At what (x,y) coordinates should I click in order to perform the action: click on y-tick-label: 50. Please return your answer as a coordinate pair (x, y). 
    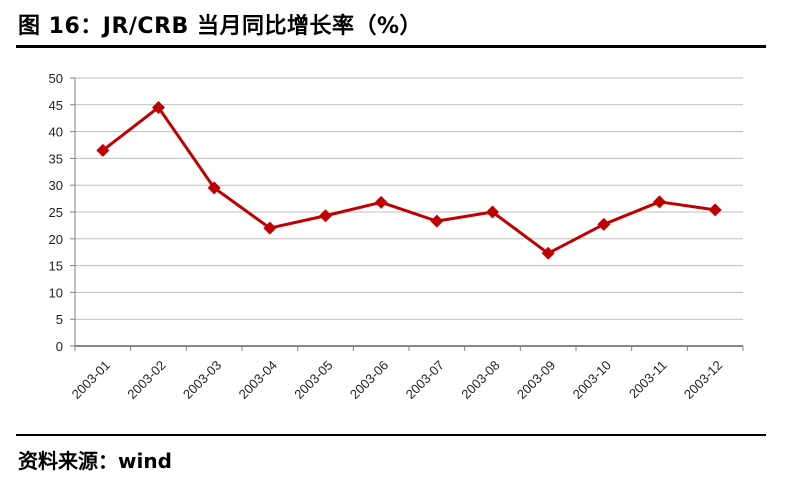
    Looking at the image, I should click on (56, 78).